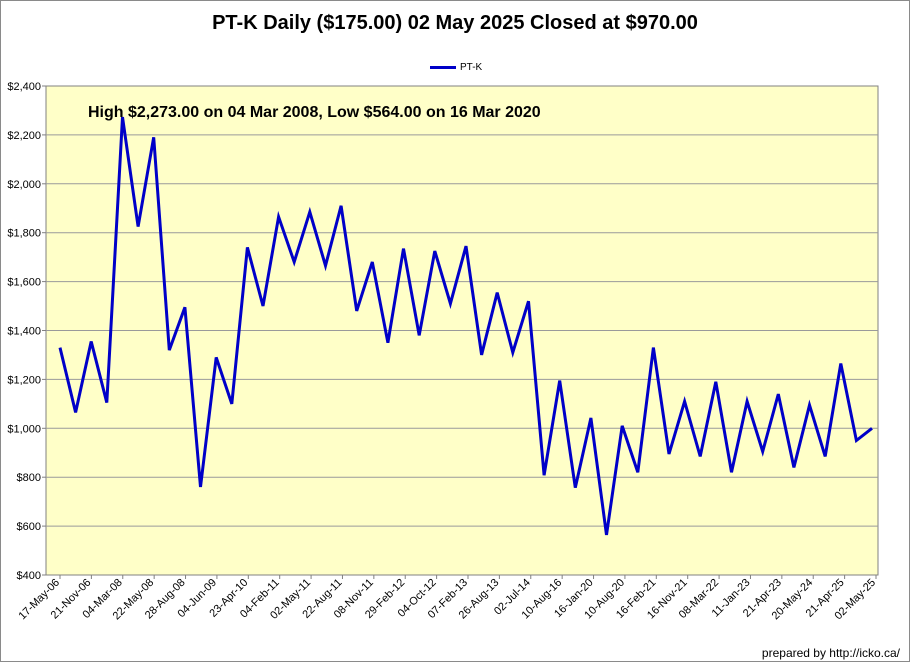 The height and width of the screenshot is (662, 910). Describe the element at coordinates (443, 67) in the screenshot. I see `legend-swatch` at that location.